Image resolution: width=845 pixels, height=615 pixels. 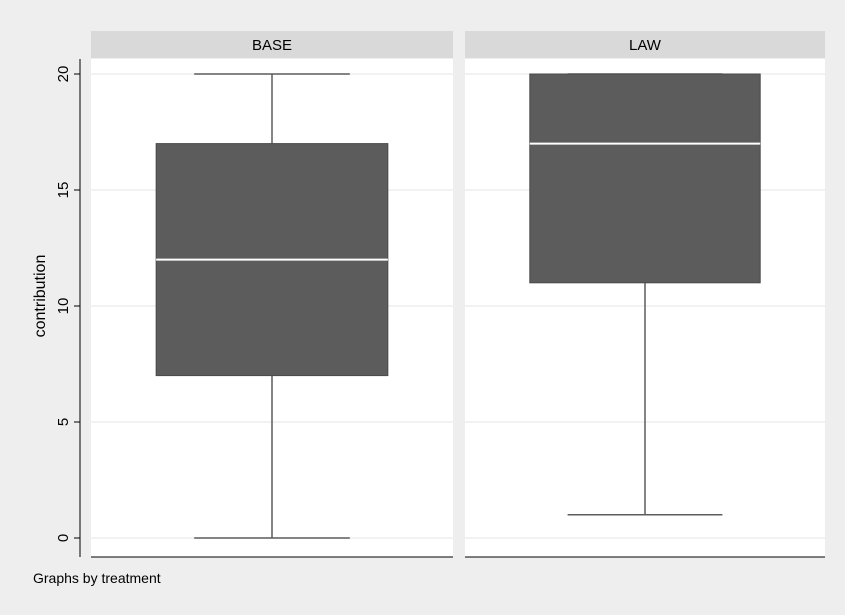 I want to click on y-axis: 0 5 10 15 20, so click(x=68, y=308).